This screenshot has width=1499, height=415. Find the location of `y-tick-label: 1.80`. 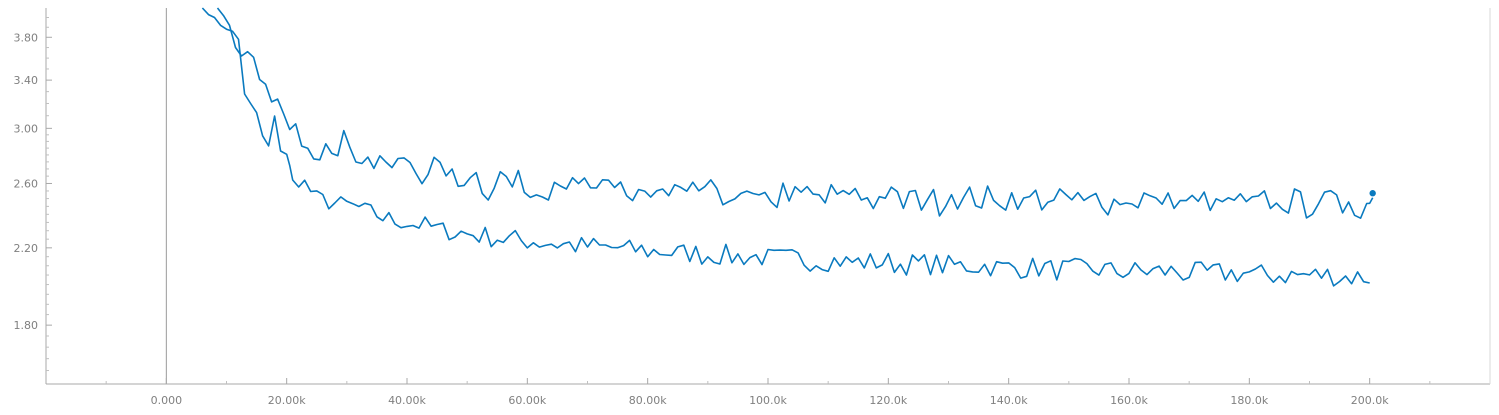

y-tick-label: 1.80 is located at coordinates (26, 325).